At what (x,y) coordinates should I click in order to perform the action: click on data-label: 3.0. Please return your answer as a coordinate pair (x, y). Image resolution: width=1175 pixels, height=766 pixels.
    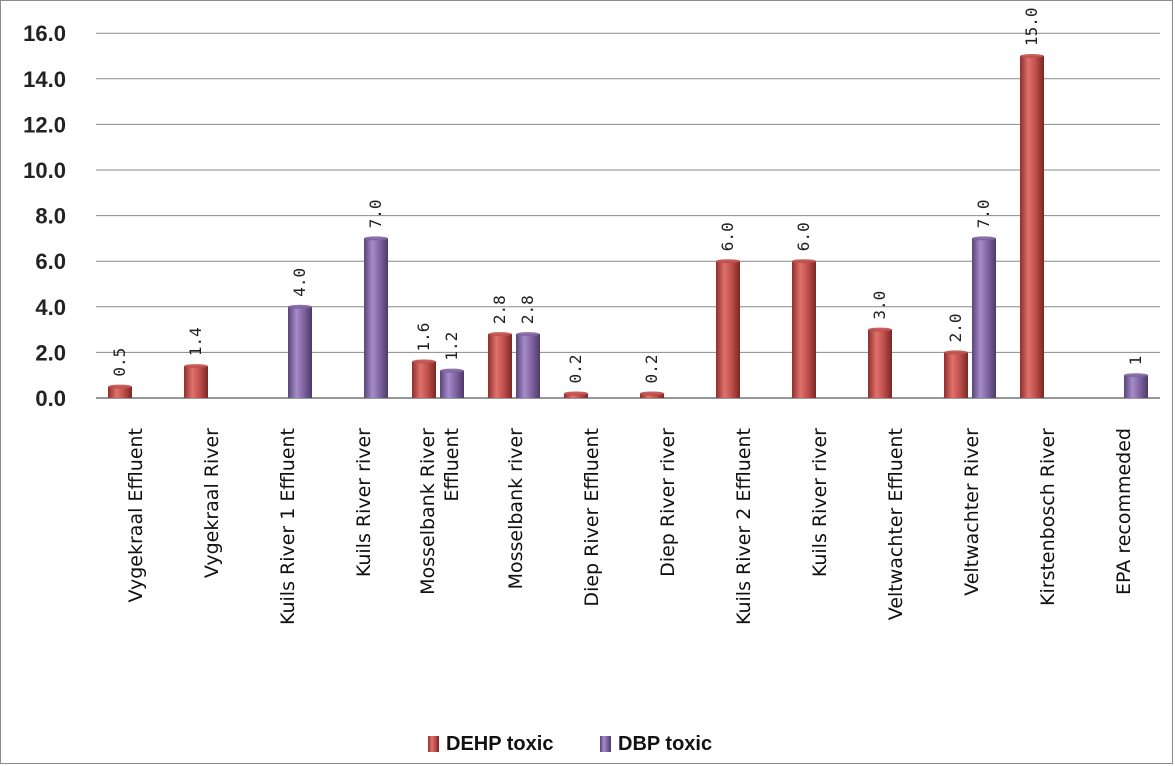
    Looking at the image, I should click on (879, 305).